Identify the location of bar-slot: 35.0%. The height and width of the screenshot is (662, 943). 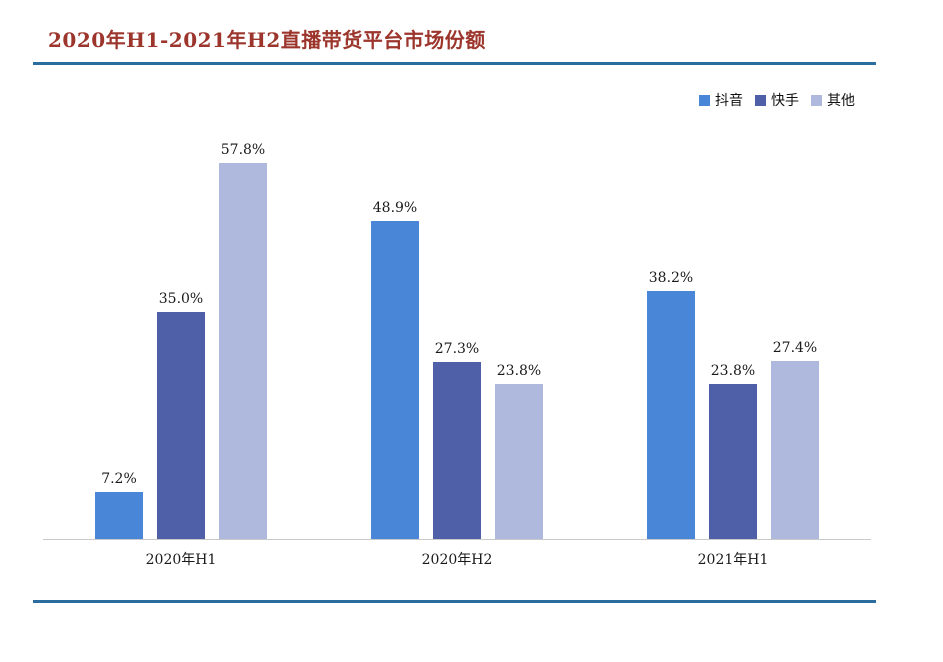
(181, 414).